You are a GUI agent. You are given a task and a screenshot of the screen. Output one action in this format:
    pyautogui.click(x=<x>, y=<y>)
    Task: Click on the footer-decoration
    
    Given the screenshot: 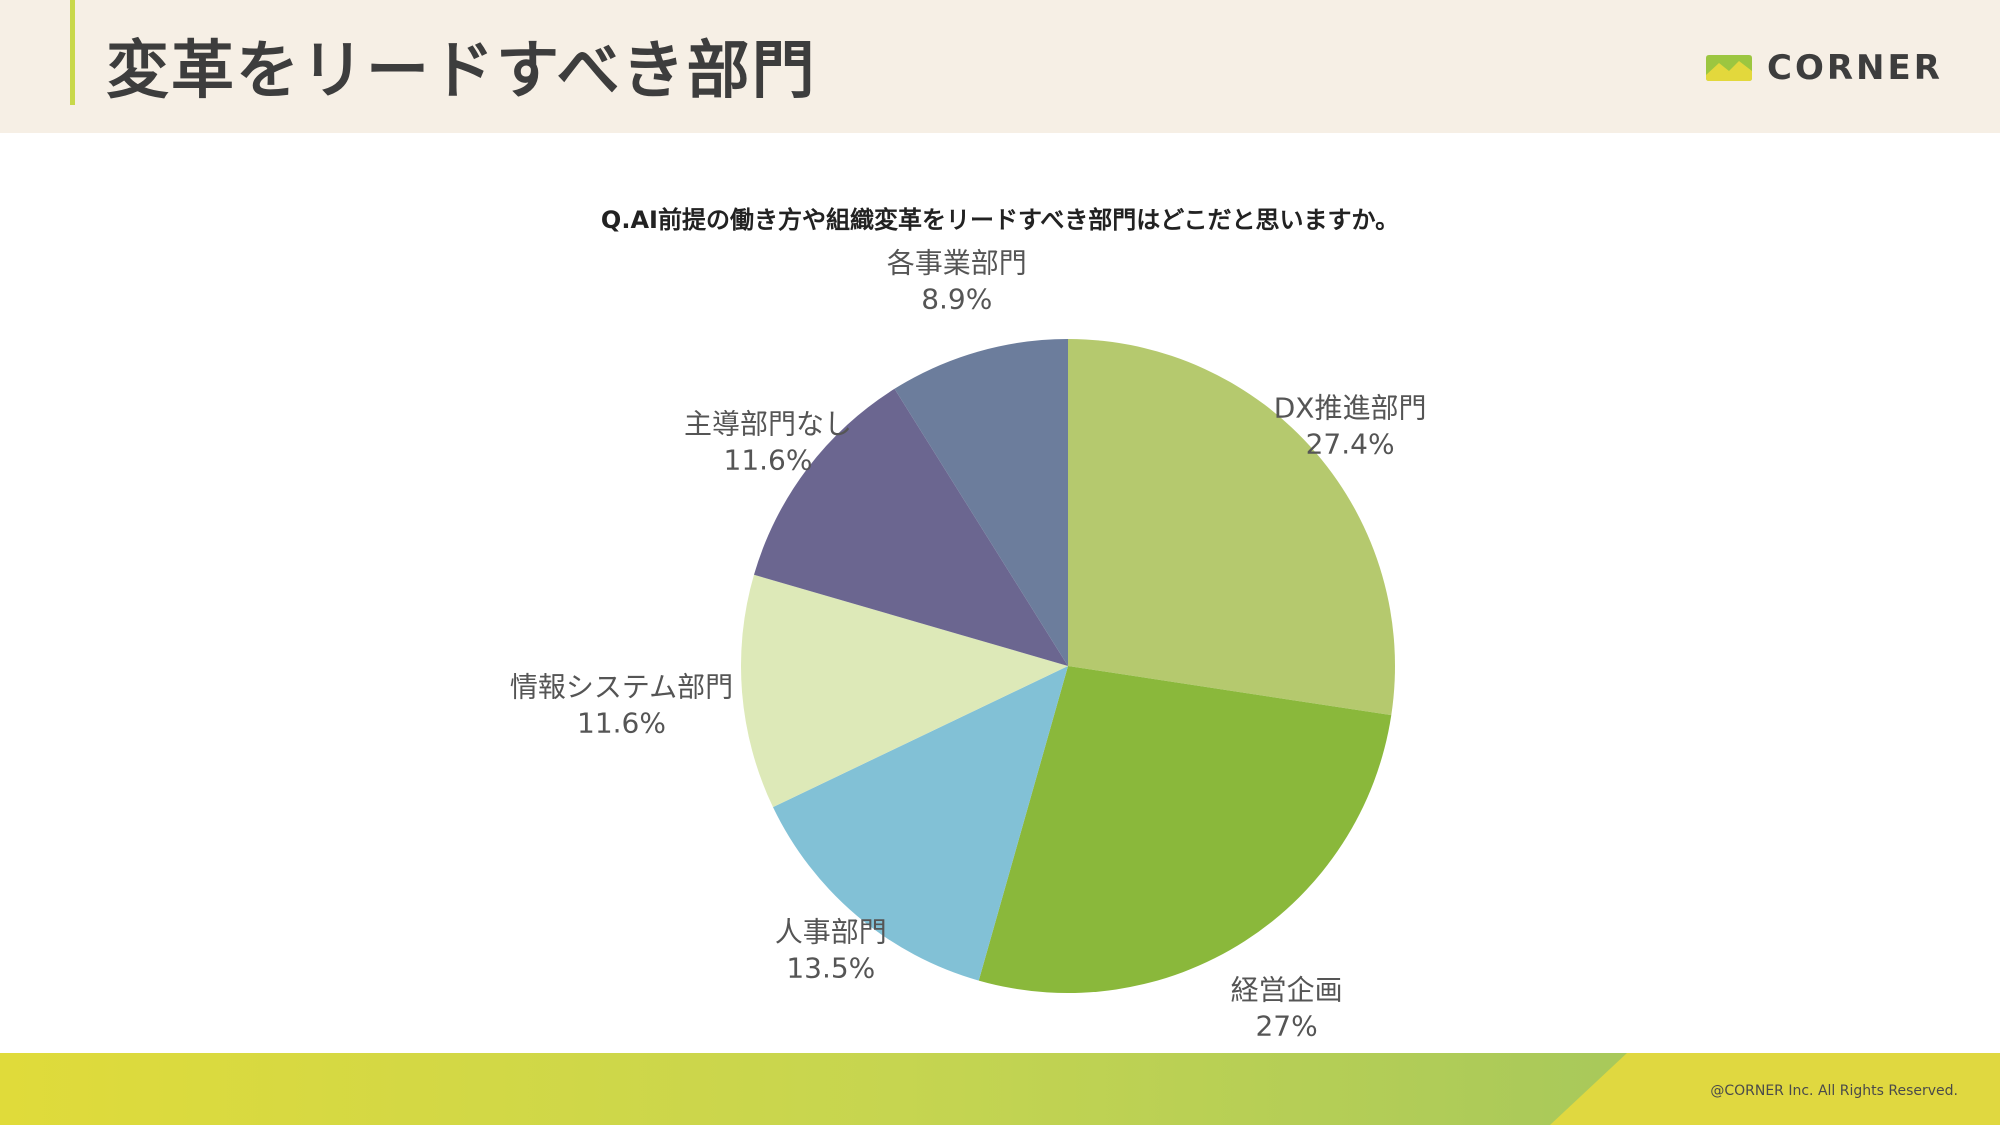 What is the action you would take?
    pyautogui.click(x=1775, y=1089)
    